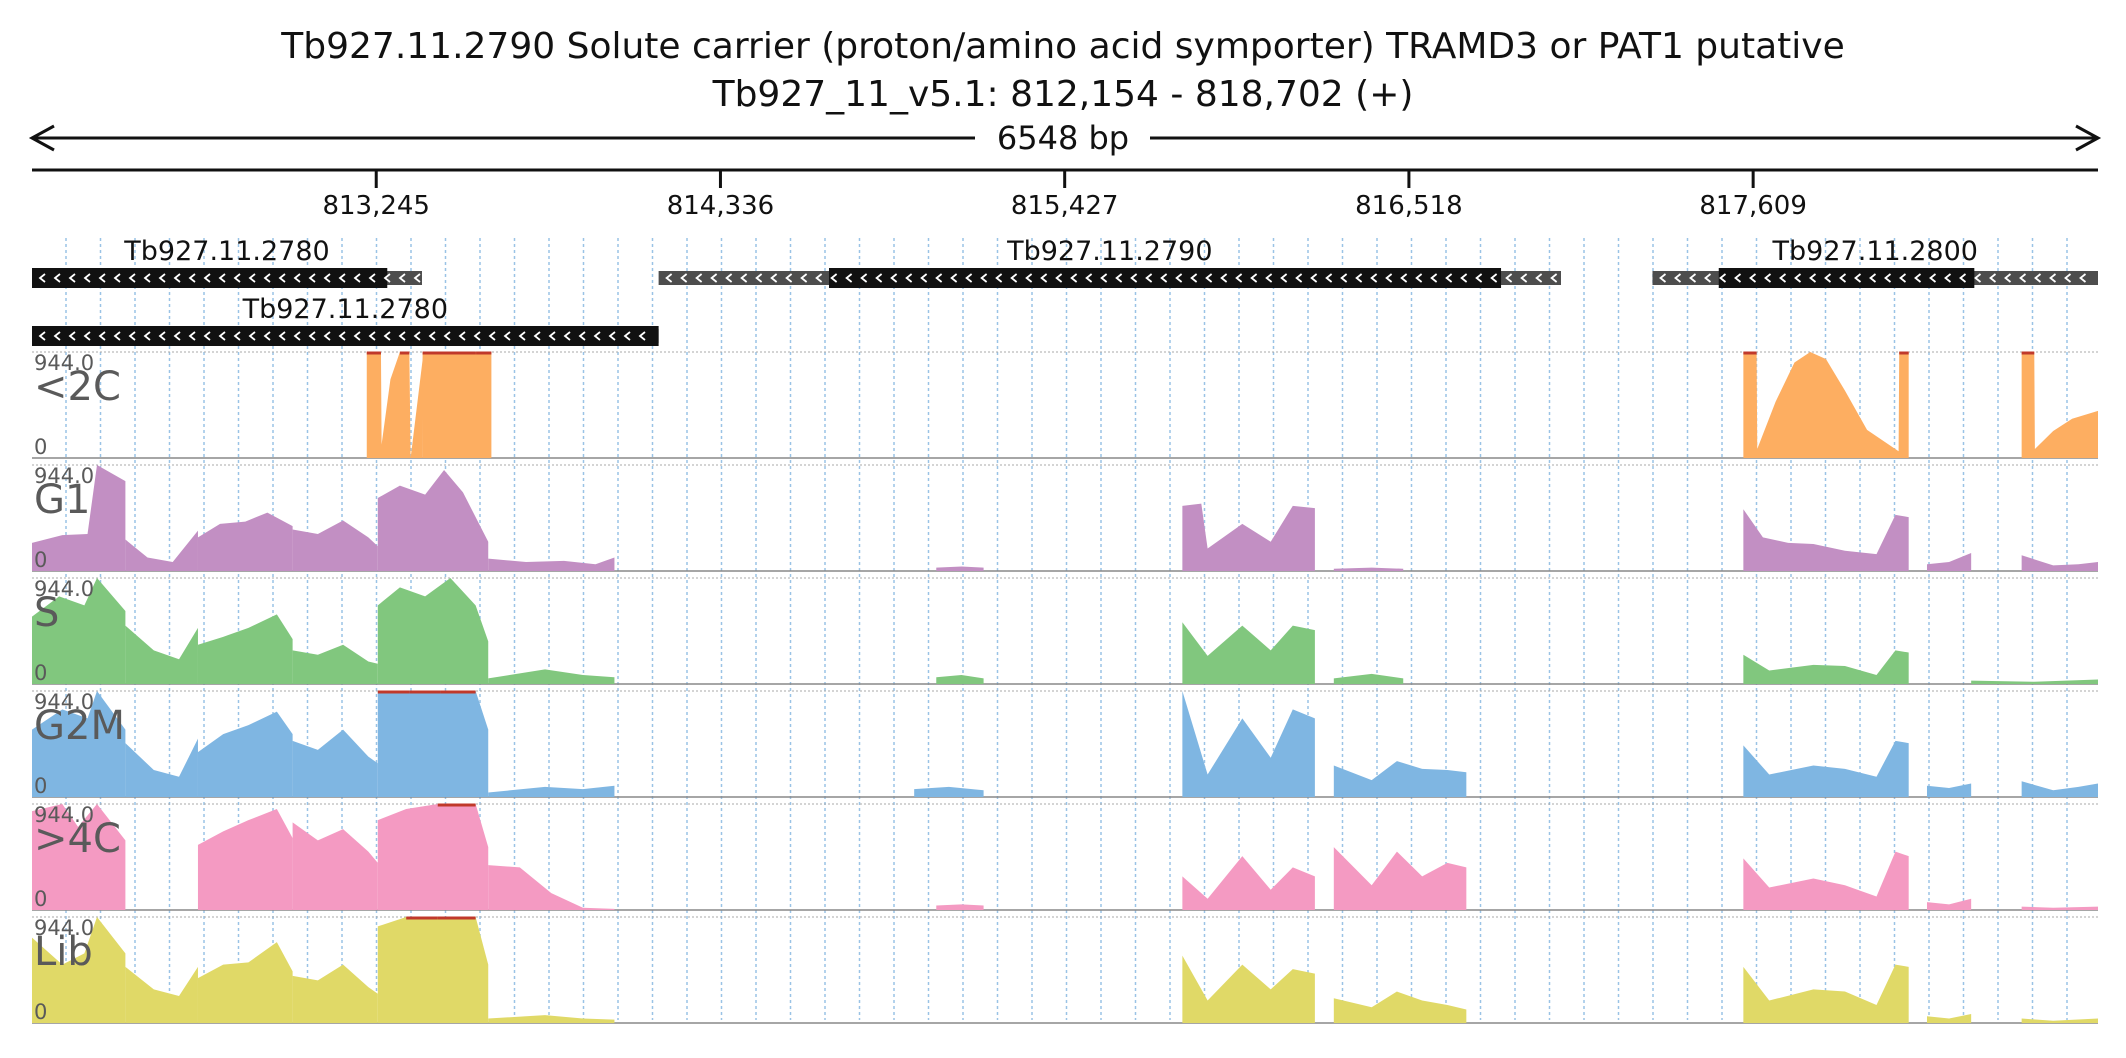  What do you see at coordinates (721, 206) in the screenshot?
I see `tick-label: 814,336` at bounding box center [721, 206].